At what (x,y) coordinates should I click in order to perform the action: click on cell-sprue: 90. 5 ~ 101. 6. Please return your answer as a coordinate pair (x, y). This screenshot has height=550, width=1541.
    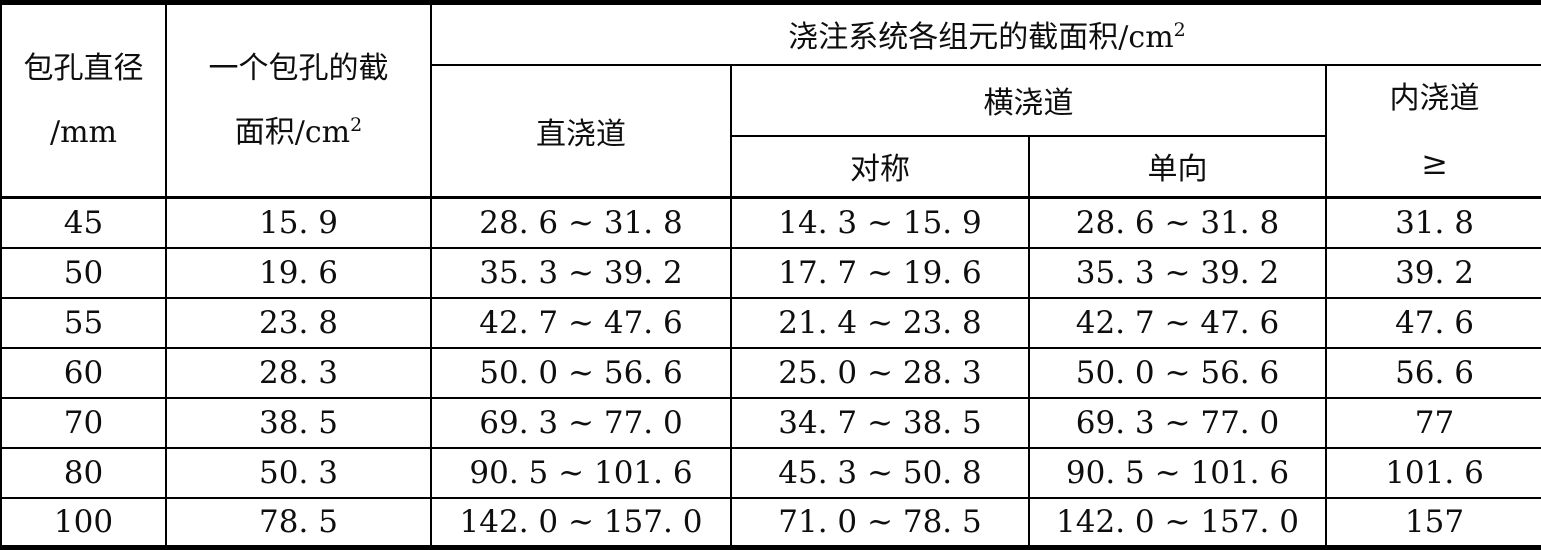
    Looking at the image, I should click on (581, 472).